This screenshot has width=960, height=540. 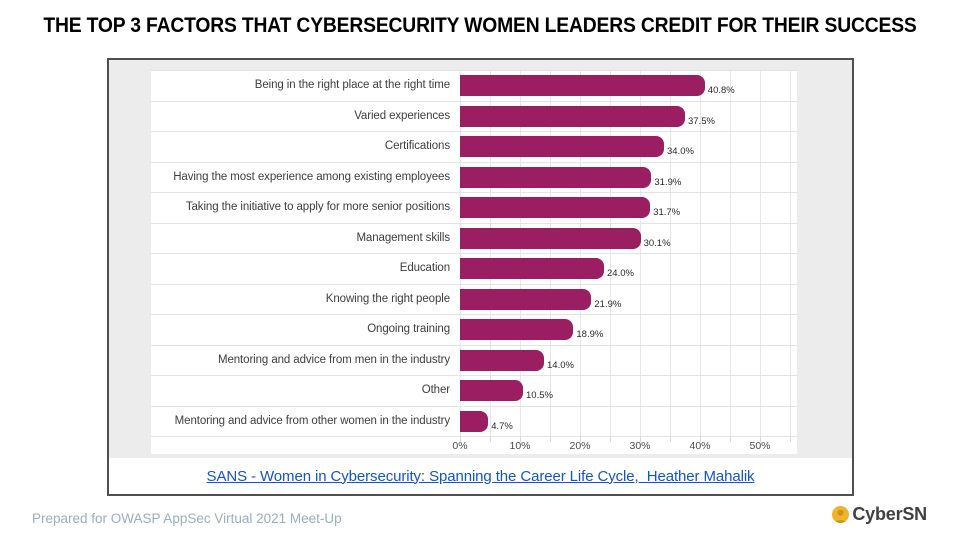 What do you see at coordinates (620, 274) in the screenshot?
I see `value-label: 24.0%` at bounding box center [620, 274].